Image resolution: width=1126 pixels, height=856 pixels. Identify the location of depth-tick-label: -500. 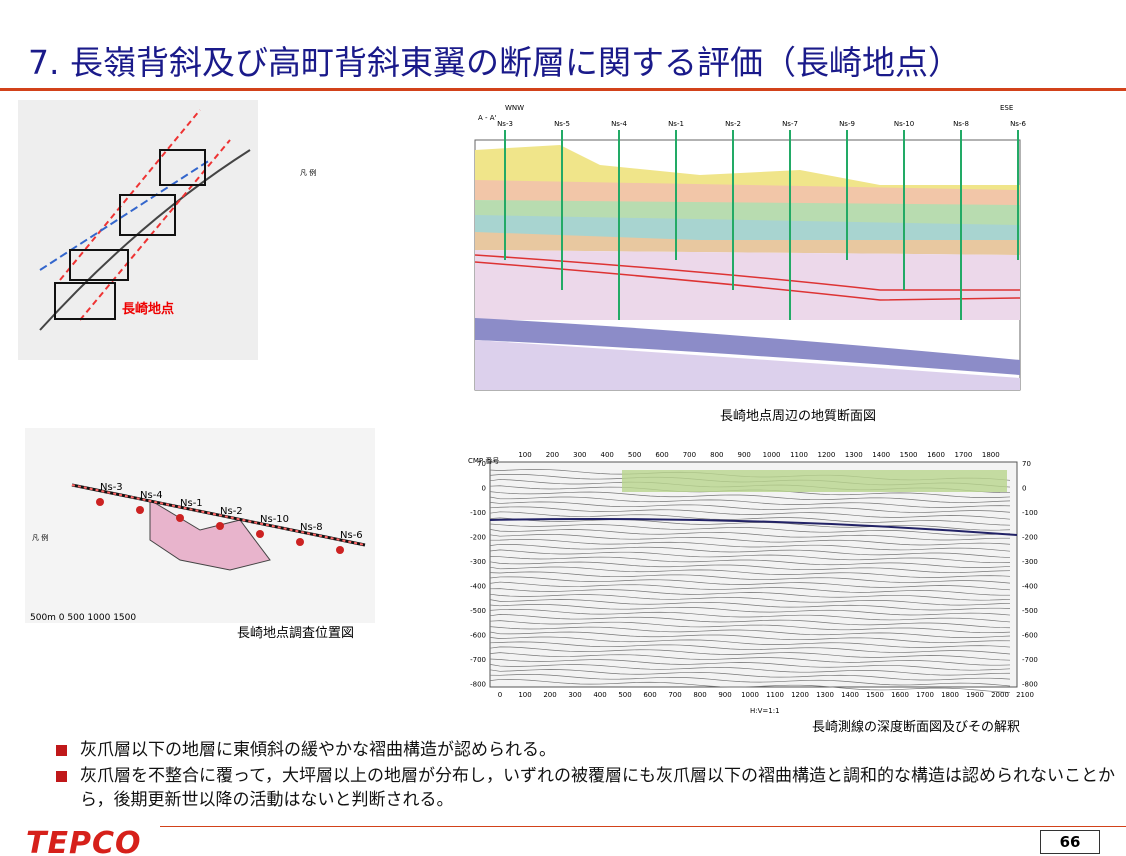
(1030, 611).